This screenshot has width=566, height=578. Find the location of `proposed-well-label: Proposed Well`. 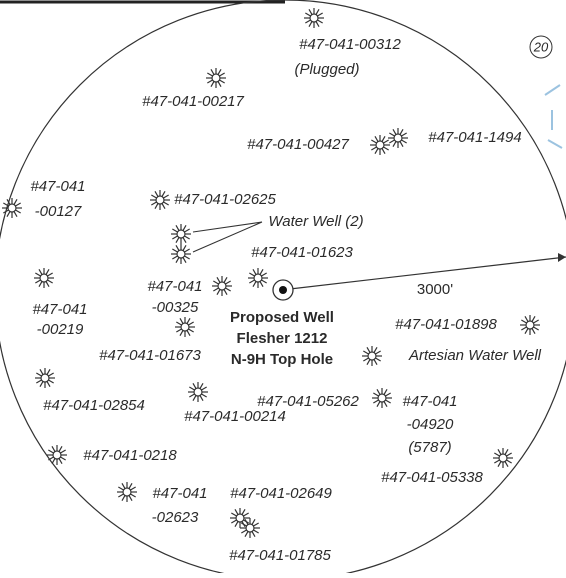

proposed-well-label: Proposed Well is located at coordinates (282, 317).